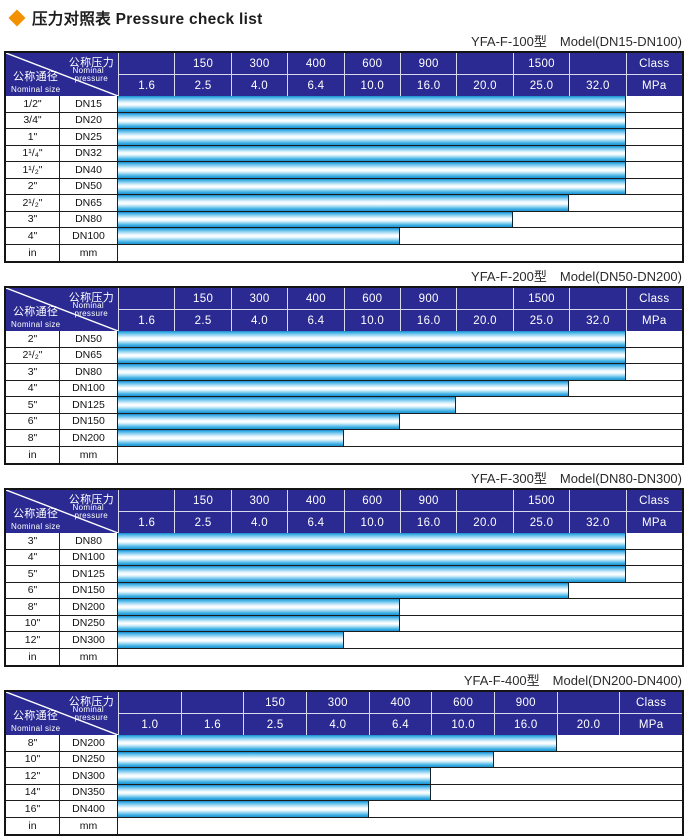  I want to click on table-row: 2" DN50, so click(344, 339).